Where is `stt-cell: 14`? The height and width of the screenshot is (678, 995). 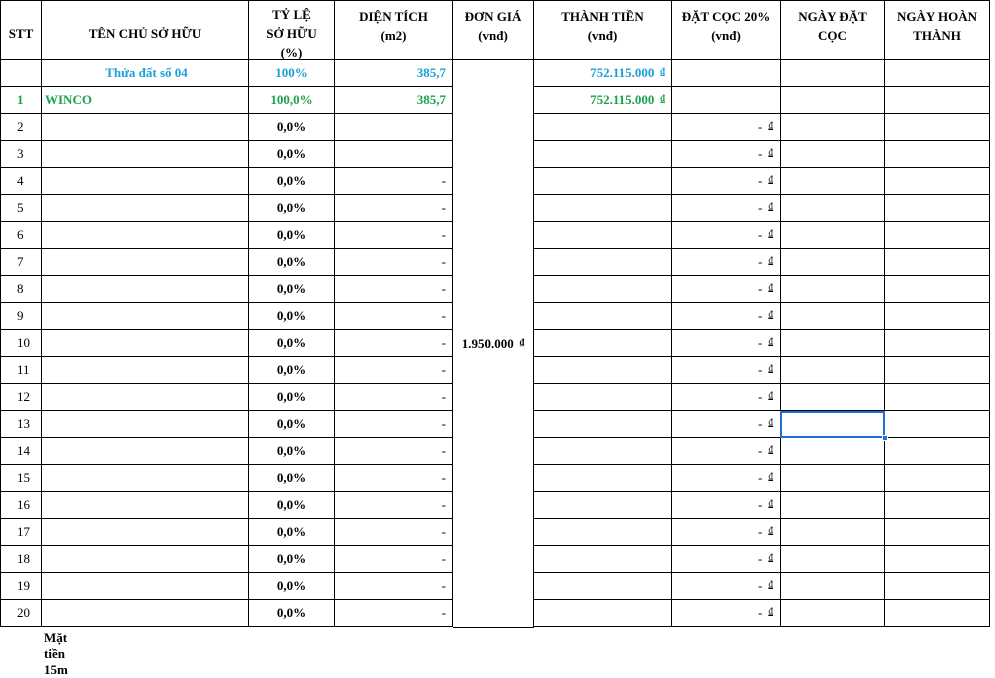 stt-cell: 14 is located at coordinates (21, 451).